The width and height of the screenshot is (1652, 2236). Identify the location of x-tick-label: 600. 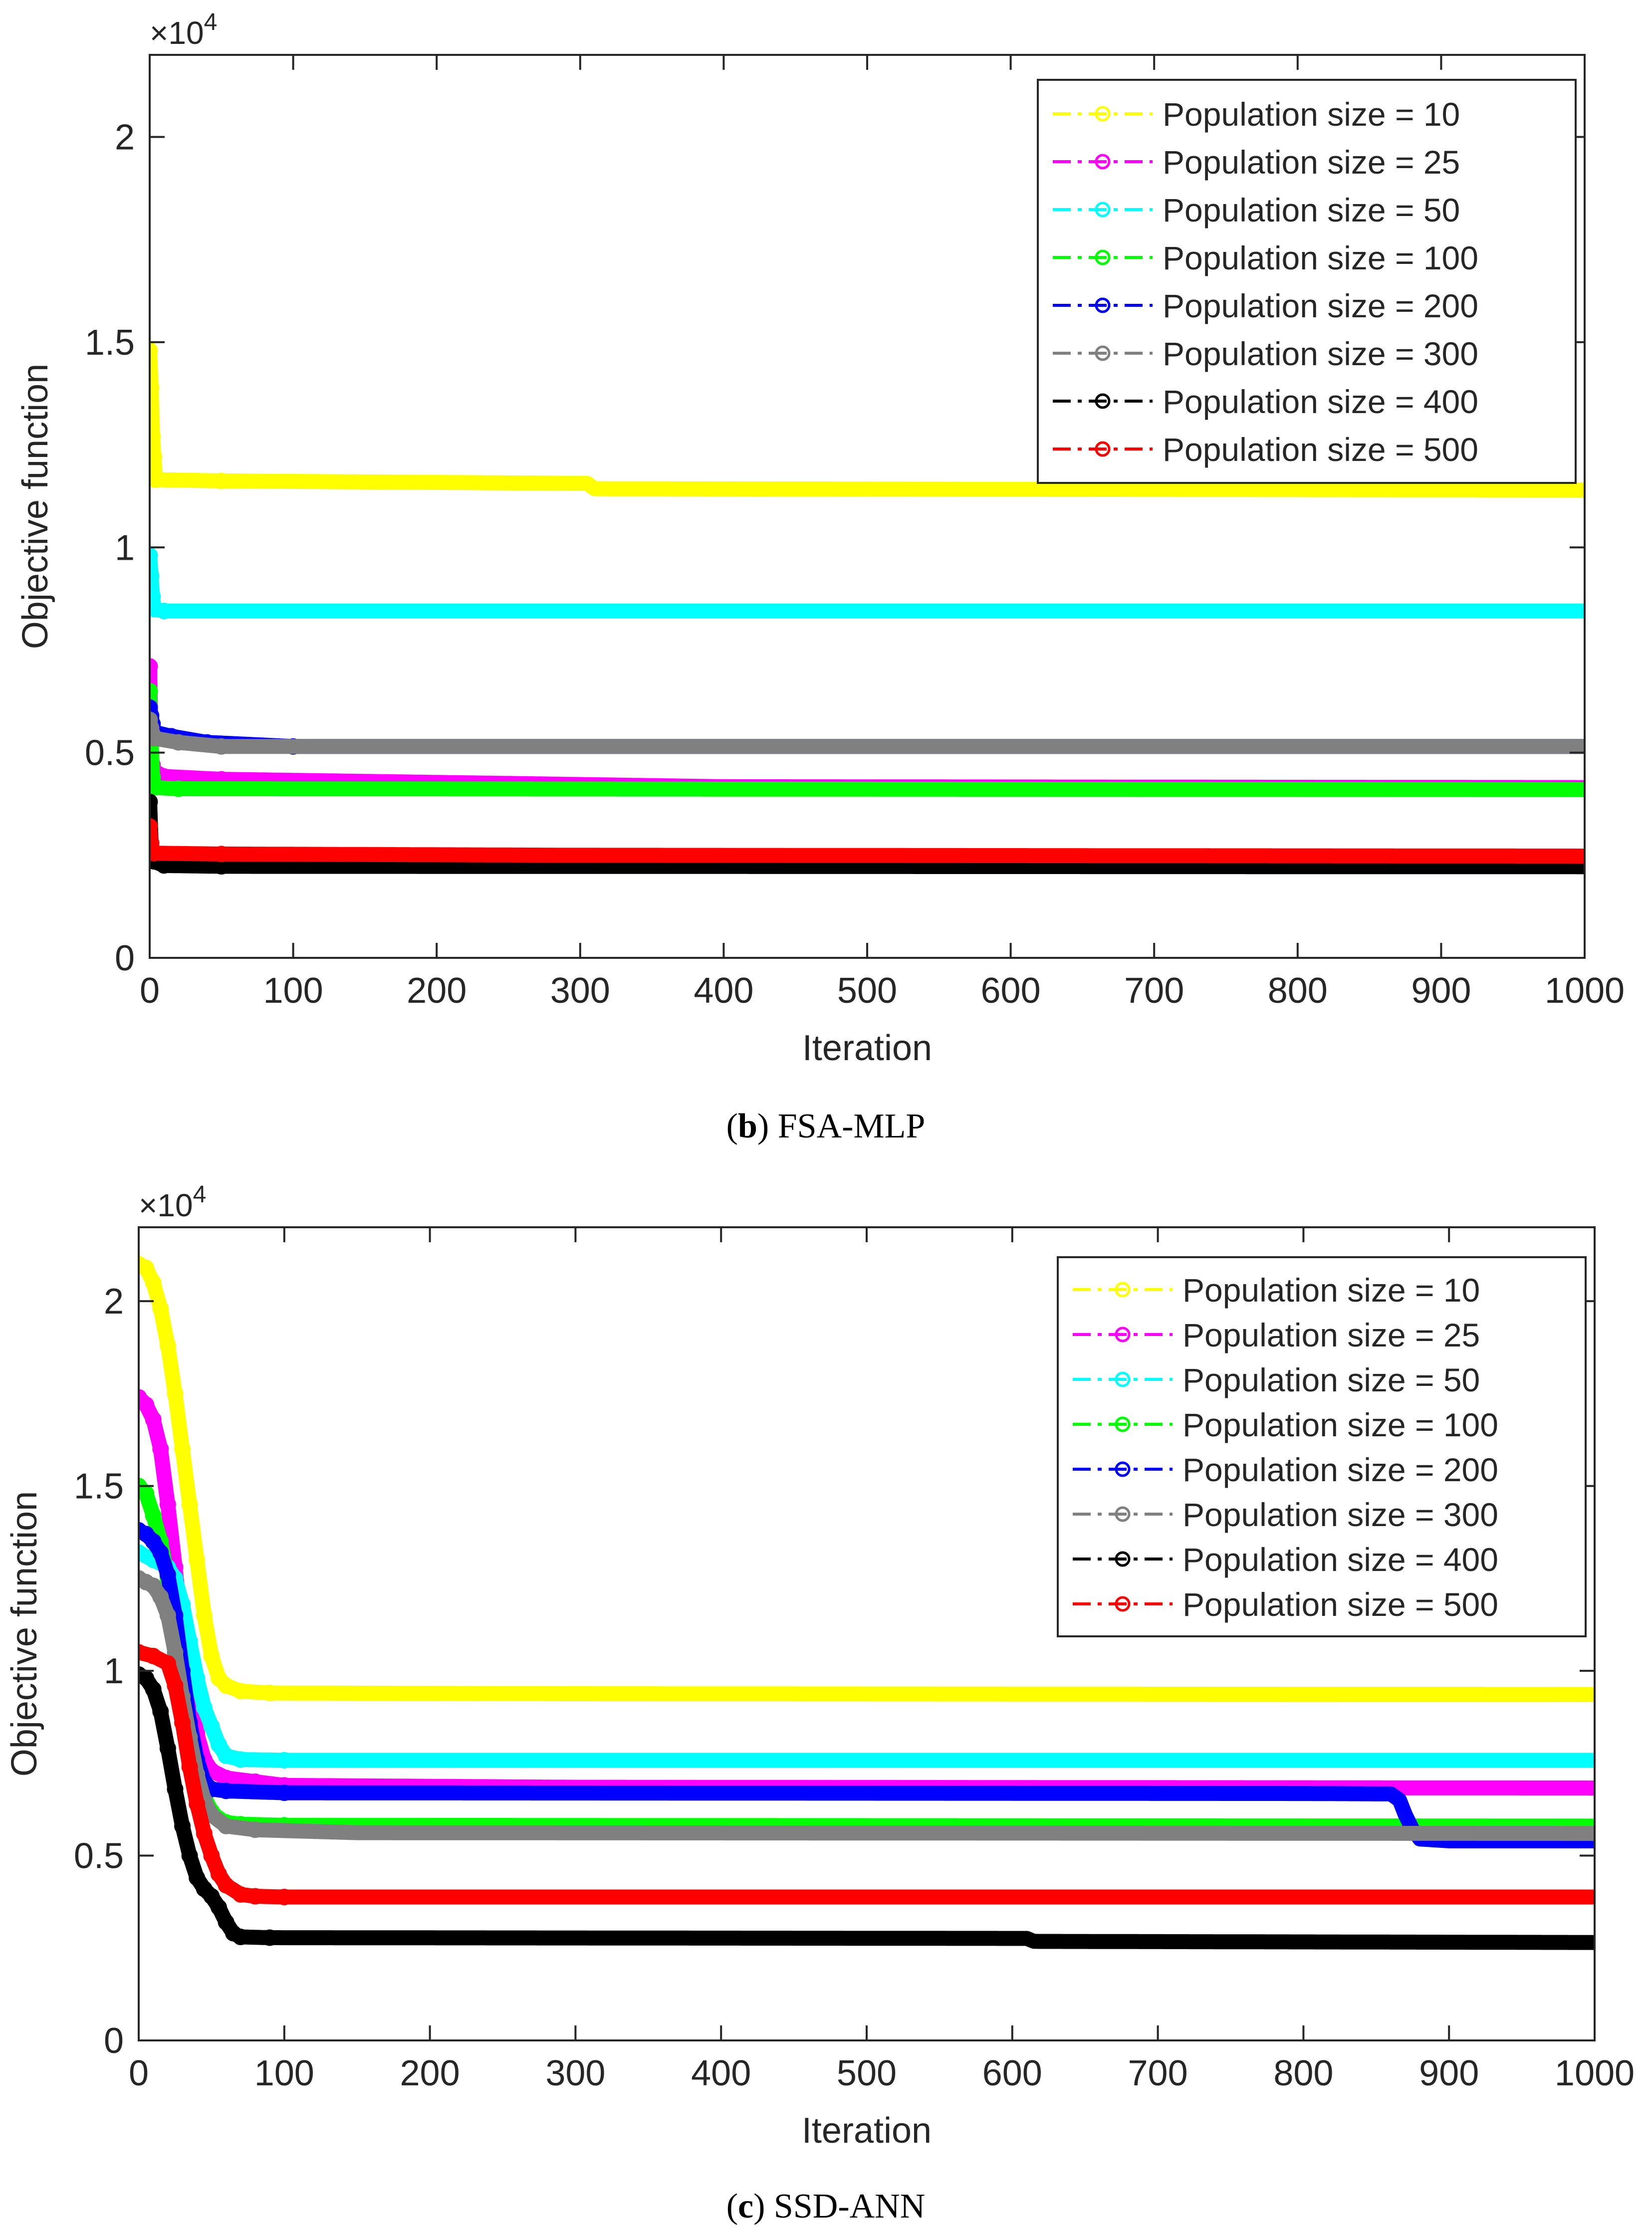
(1011, 991).